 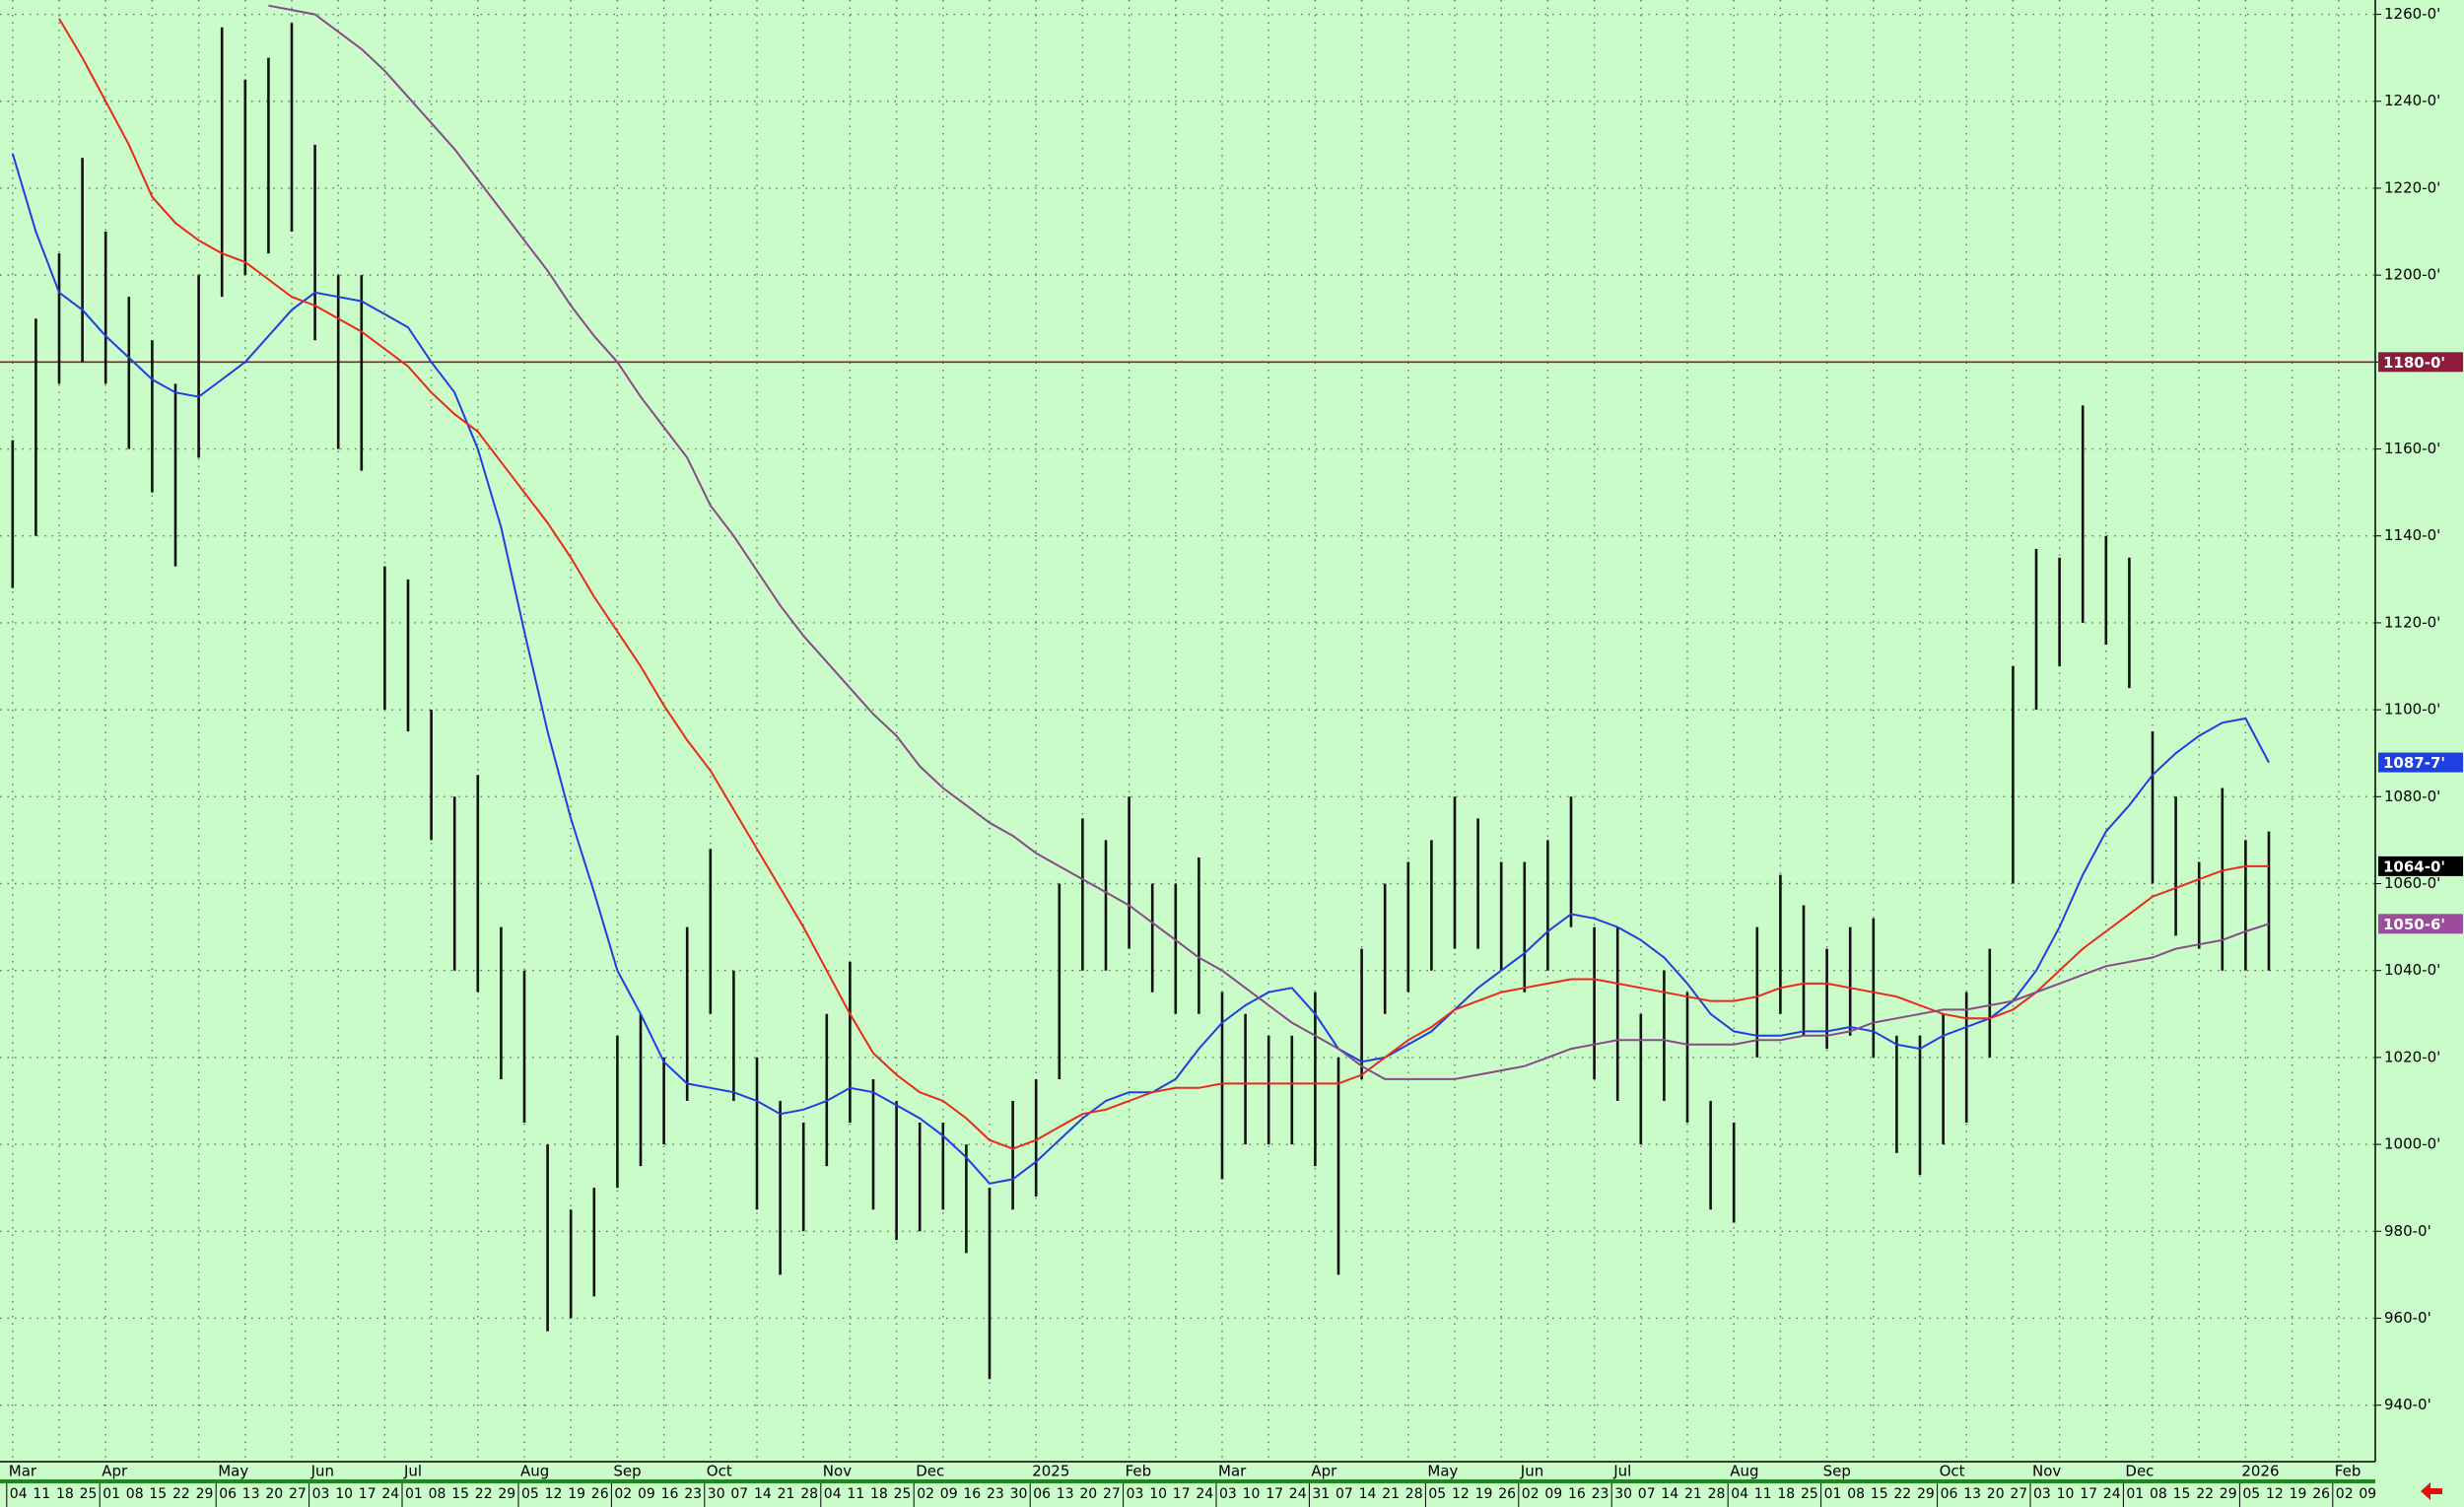 What do you see at coordinates (1952, 1471) in the screenshot?
I see `month-label: Oct` at bounding box center [1952, 1471].